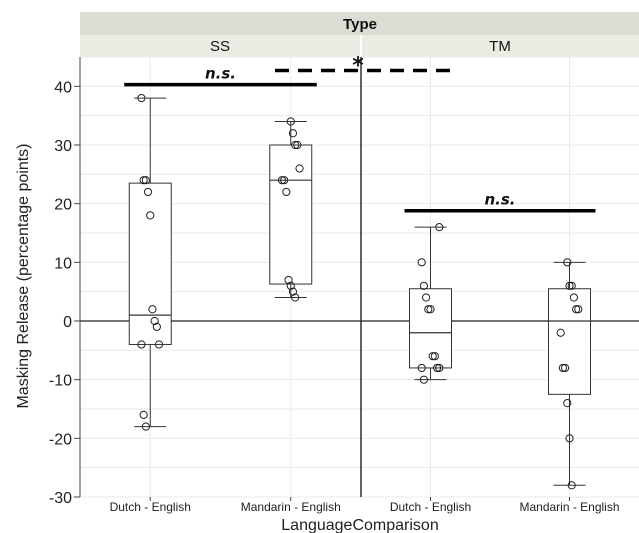  Describe the element at coordinates (60, 381) in the screenshot. I see `y-tick-label: -10` at that location.